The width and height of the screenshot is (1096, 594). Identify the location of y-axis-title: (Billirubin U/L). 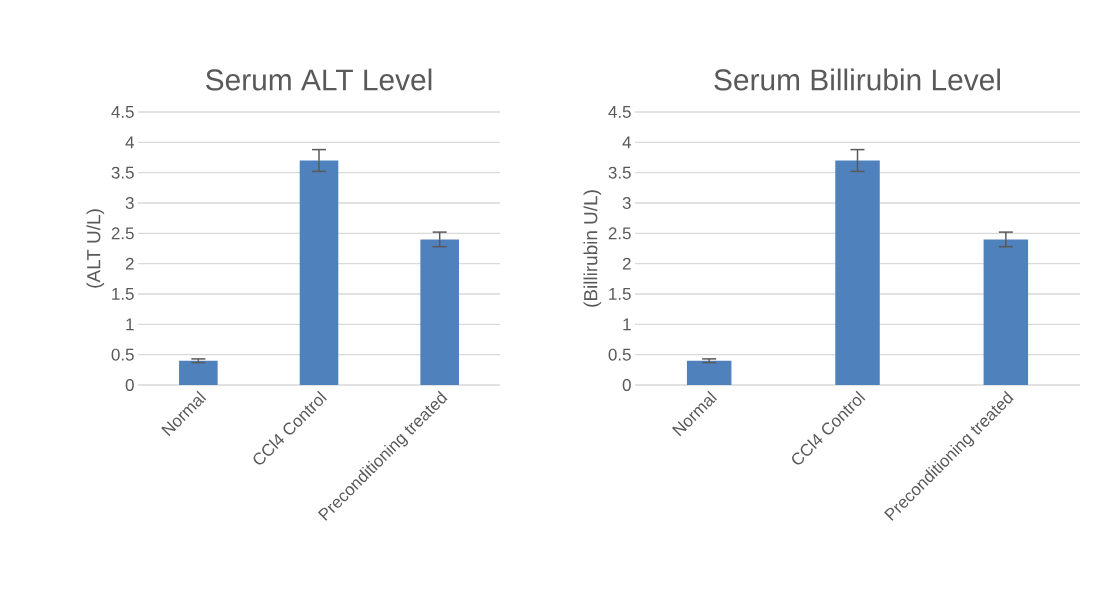
(592, 248).